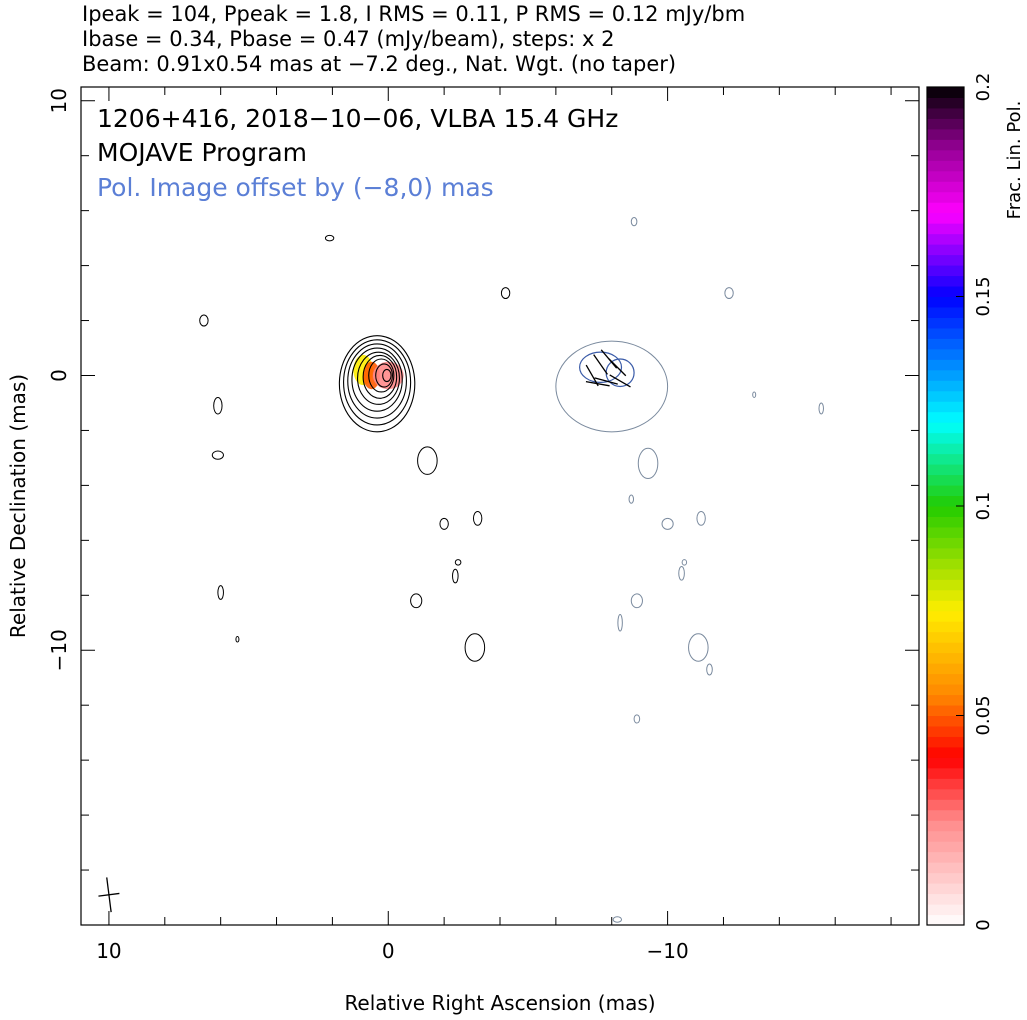  What do you see at coordinates (59, 100) in the screenshot?
I see `y-tick-label: 10` at bounding box center [59, 100].